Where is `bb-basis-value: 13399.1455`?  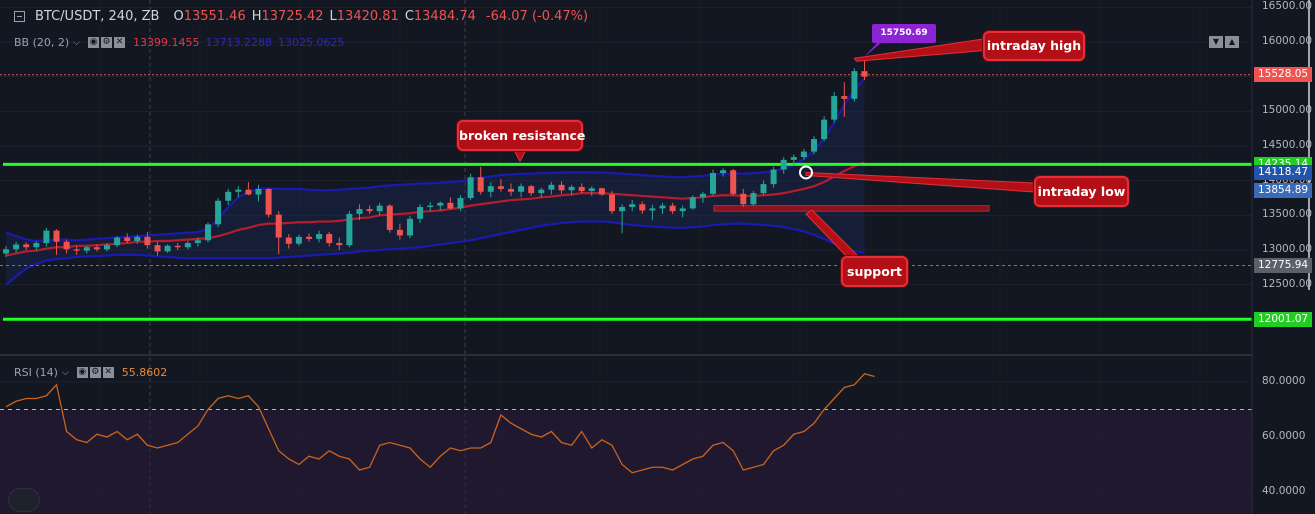 bb-basis-value: 13399.1455 is located at coordinates (166, 42).